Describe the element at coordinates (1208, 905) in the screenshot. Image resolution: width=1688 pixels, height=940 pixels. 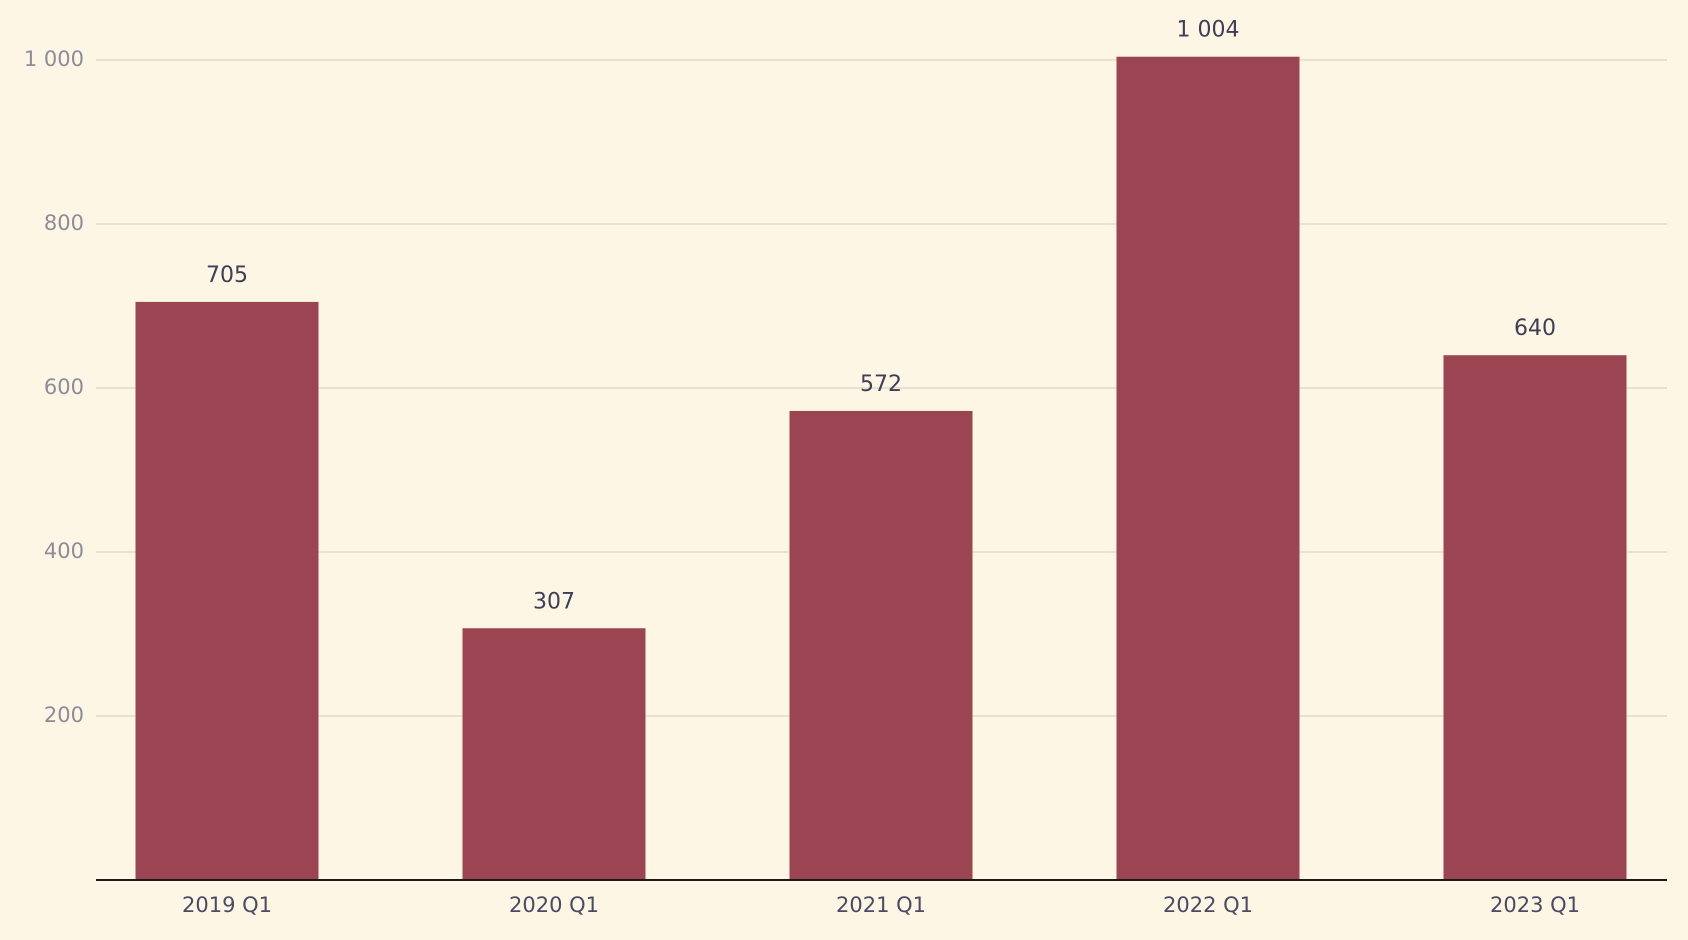
I see `x-tick-label: 2022 Q1` at that location.